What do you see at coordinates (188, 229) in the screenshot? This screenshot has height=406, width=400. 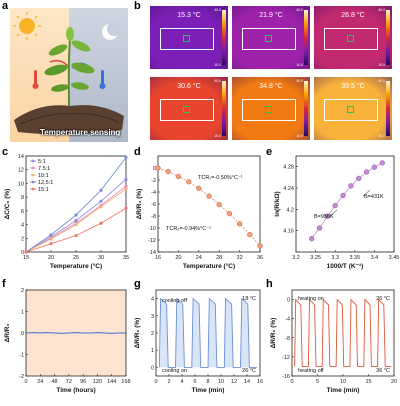 I see `annotation-tcr2: TCR₂=-0.94%°C⁻¹` at bounding box center [188, 229].